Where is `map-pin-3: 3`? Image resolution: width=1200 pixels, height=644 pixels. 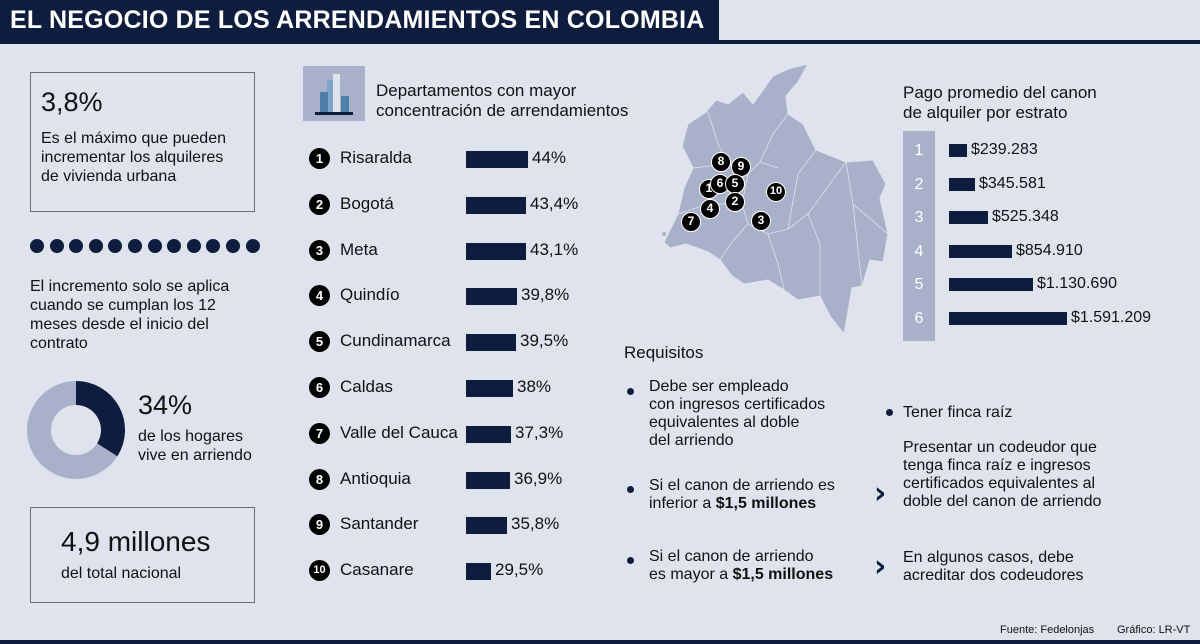
map-pin-3: 3 is located at coordinates (761, 221).